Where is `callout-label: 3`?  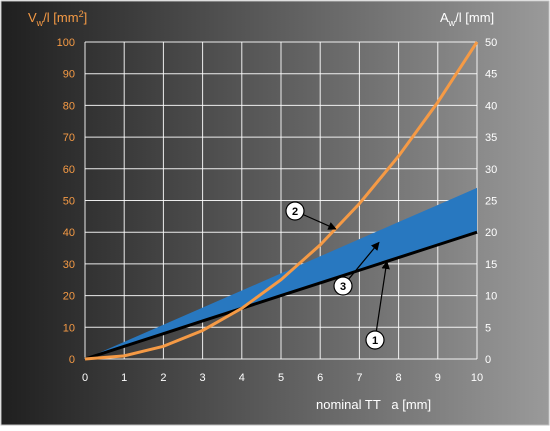 callout-label: 3 is located at coordinates (343, 287).